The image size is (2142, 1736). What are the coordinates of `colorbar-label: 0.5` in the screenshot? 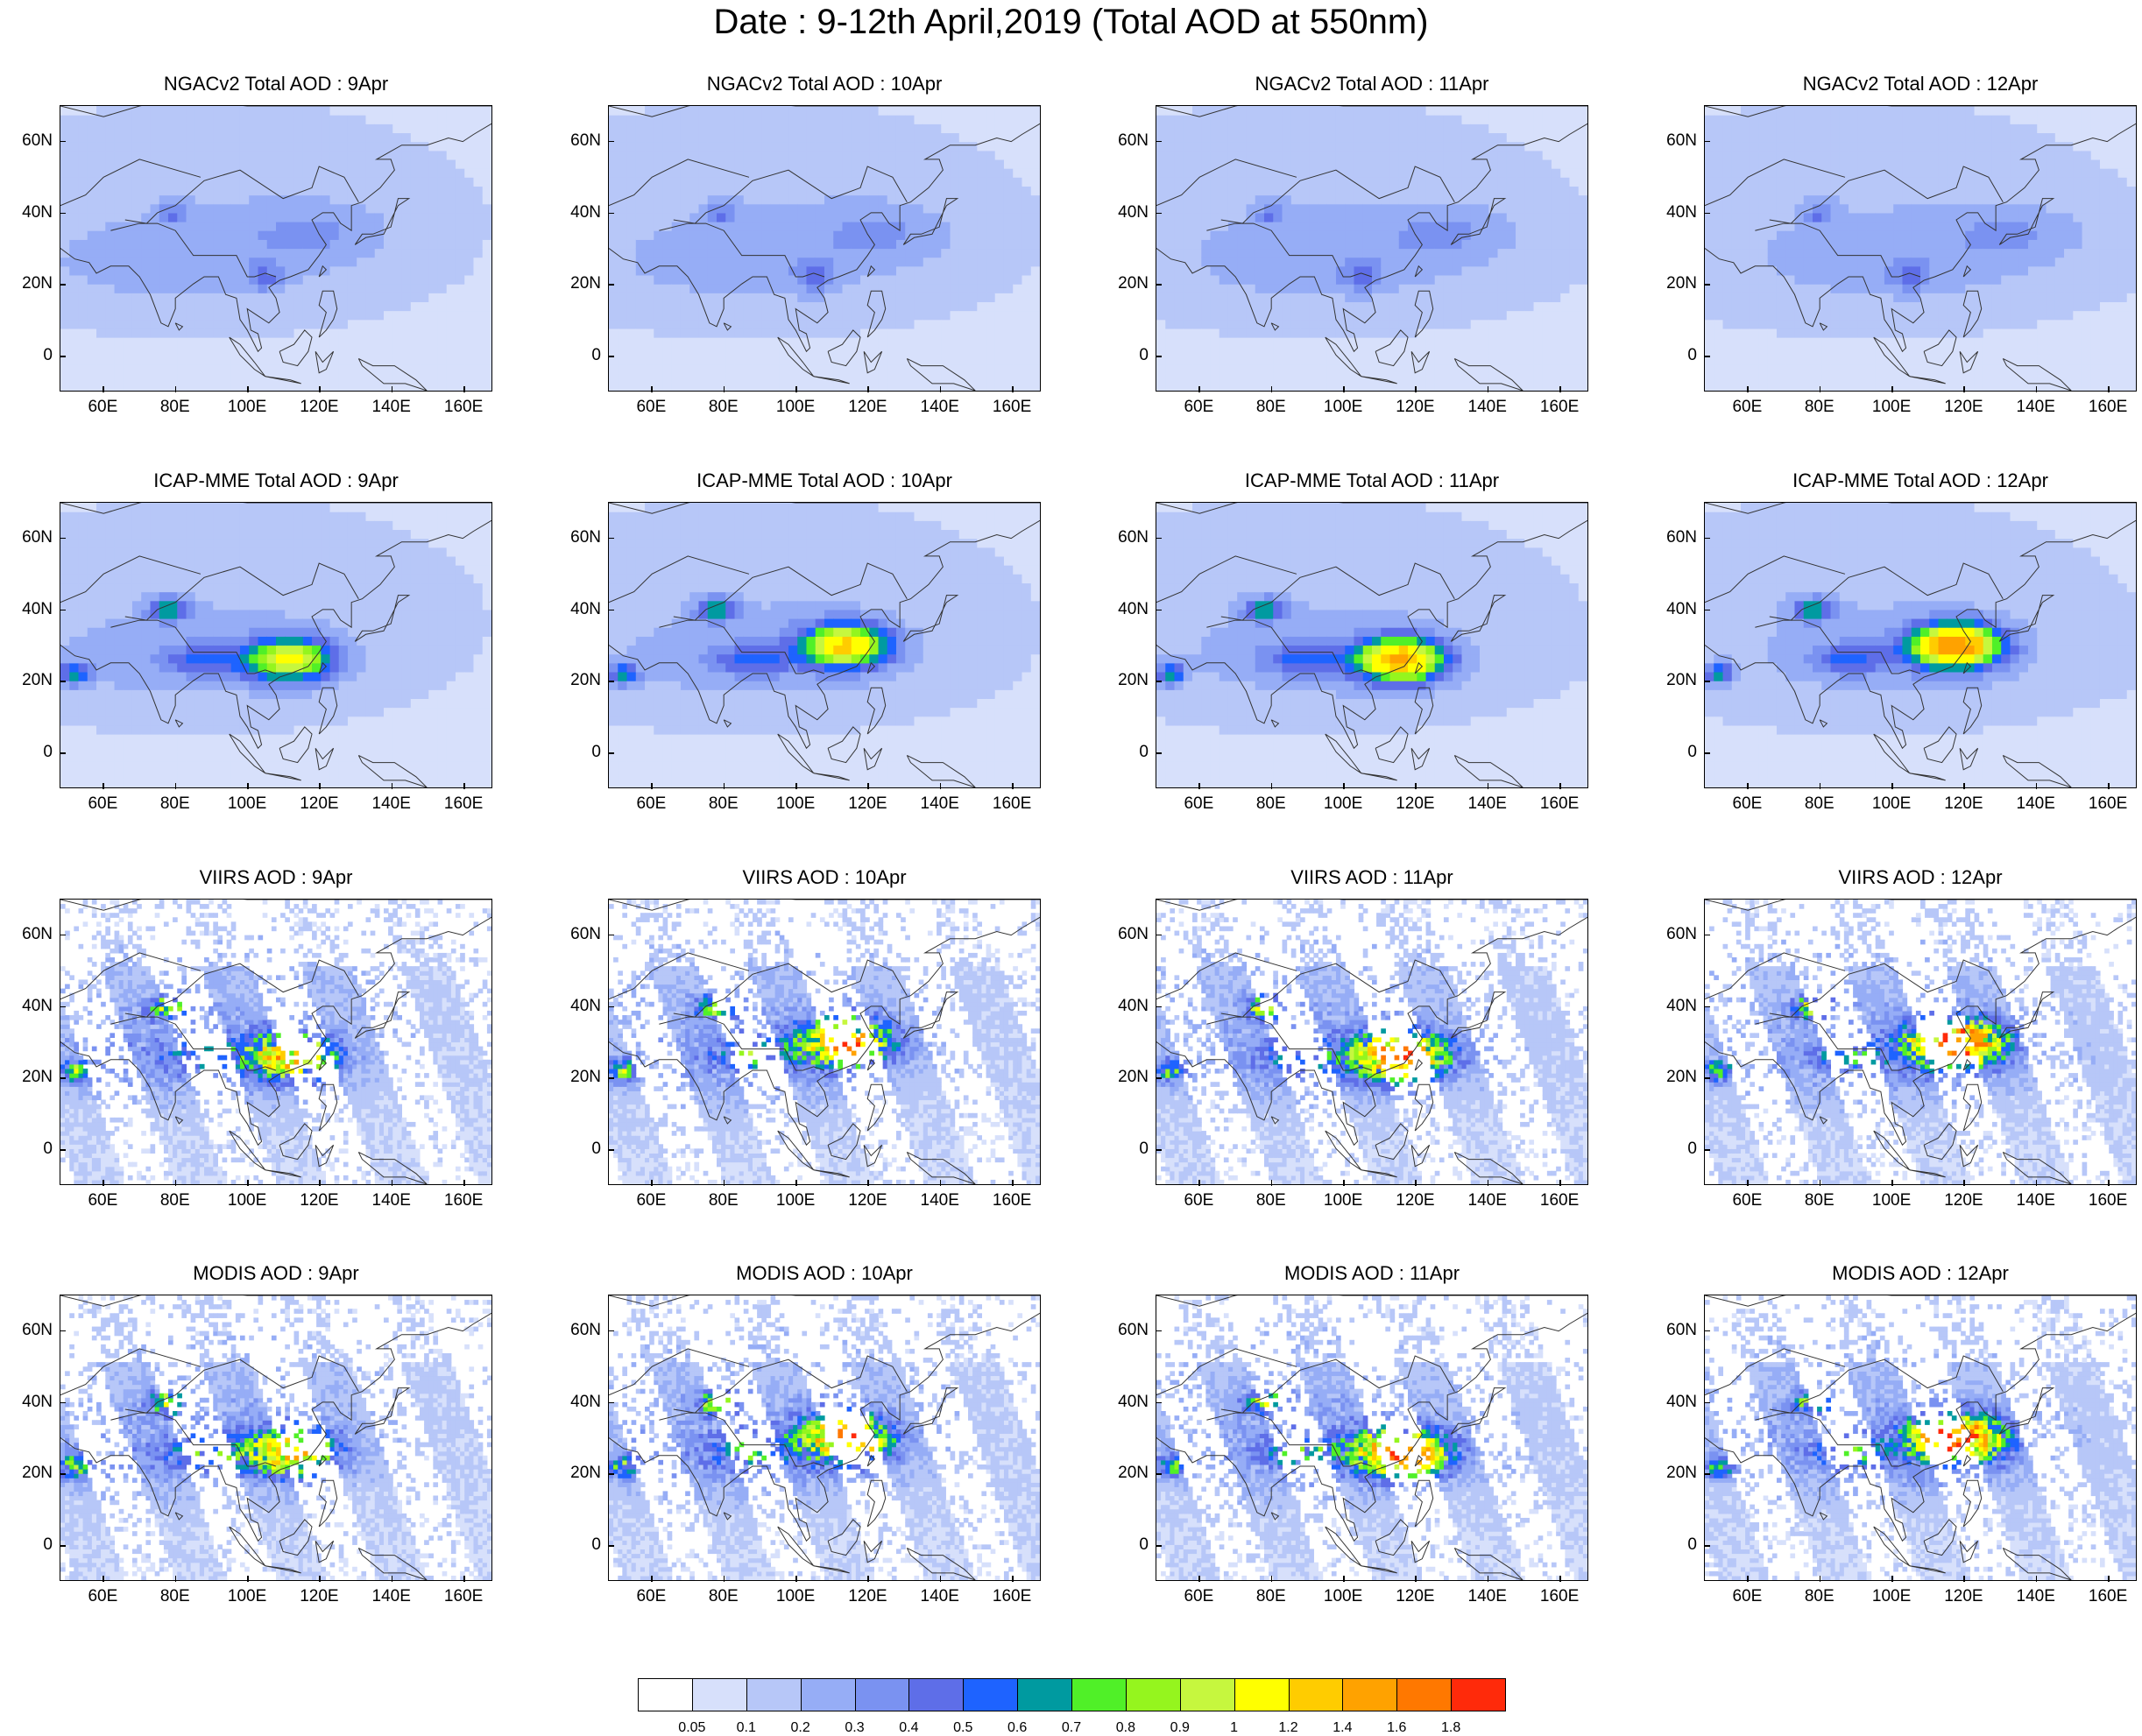 It's located at (963, 1728).